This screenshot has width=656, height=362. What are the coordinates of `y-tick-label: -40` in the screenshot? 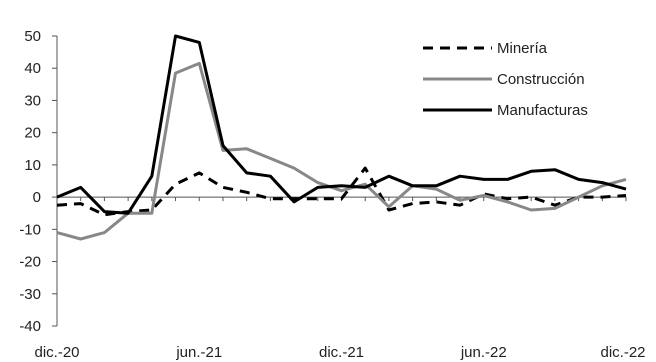 It's located at (30, 326).